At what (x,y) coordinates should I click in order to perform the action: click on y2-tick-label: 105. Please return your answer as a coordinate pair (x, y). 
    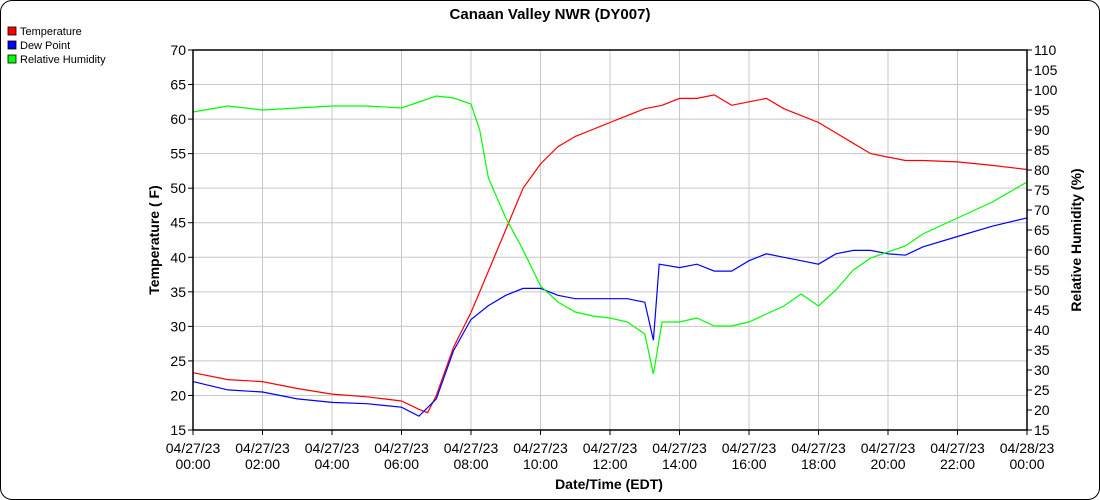
    Looking at the image, I should click on (1046, 70).